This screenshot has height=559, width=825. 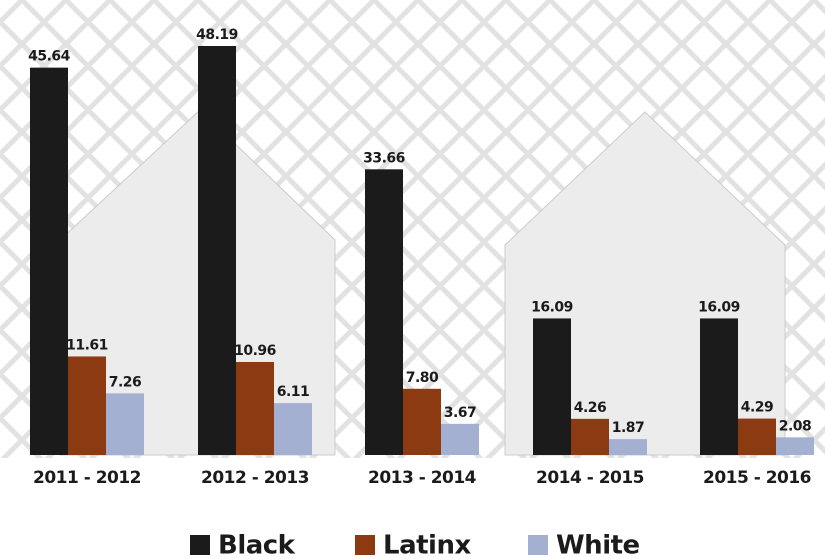 I want to click on value-label: 3.67, so click(x=460, y=413).